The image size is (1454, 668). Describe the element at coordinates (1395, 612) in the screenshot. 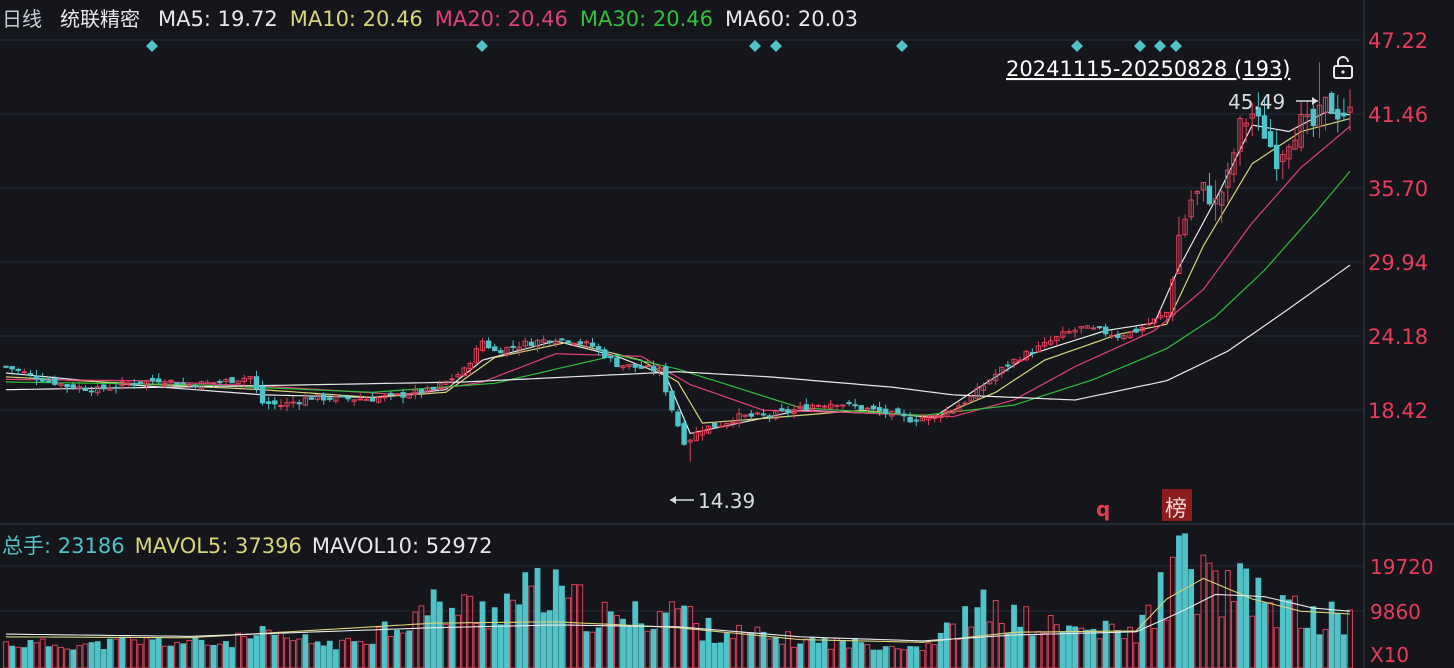

I see `volume-tick-label: 9860` at that location.